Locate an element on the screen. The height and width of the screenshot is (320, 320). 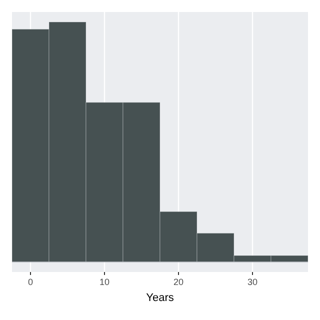
x-tick-label: 0 is located at coordinates (31, 282).